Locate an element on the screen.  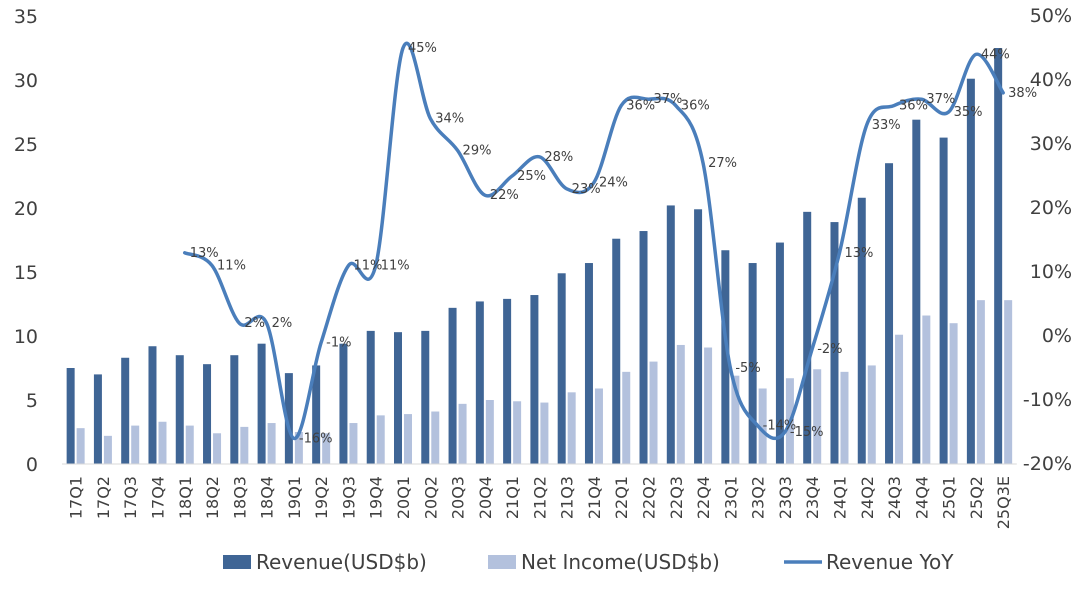
legend-label-revenue: Revenue(USD$b) is located at coordinates (341, 562).